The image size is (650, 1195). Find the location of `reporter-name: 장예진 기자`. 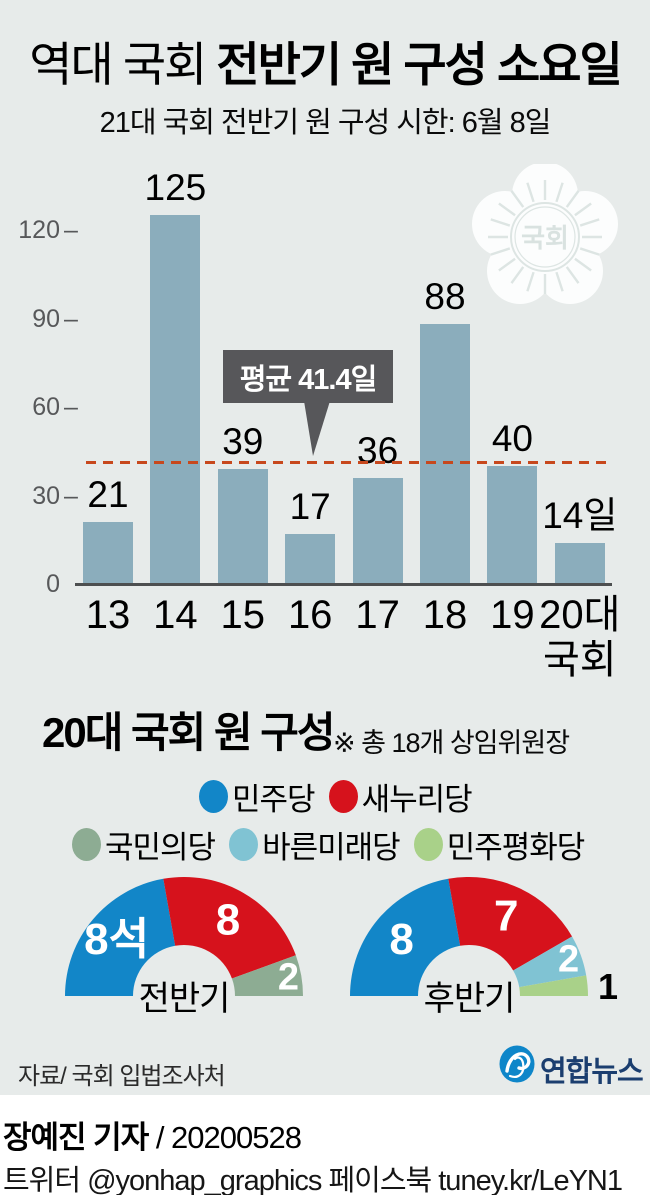

reporter-name: 장예진 기자 is located at coordinates (76, 1137).